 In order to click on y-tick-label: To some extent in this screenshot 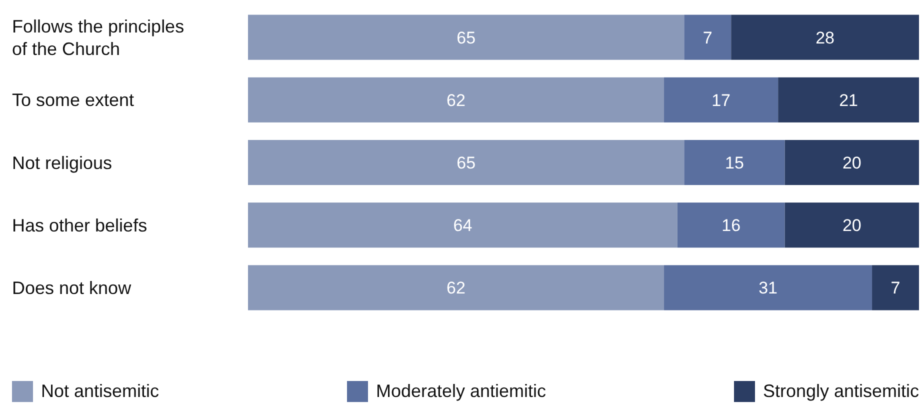, I will do `click(73, 100)`.